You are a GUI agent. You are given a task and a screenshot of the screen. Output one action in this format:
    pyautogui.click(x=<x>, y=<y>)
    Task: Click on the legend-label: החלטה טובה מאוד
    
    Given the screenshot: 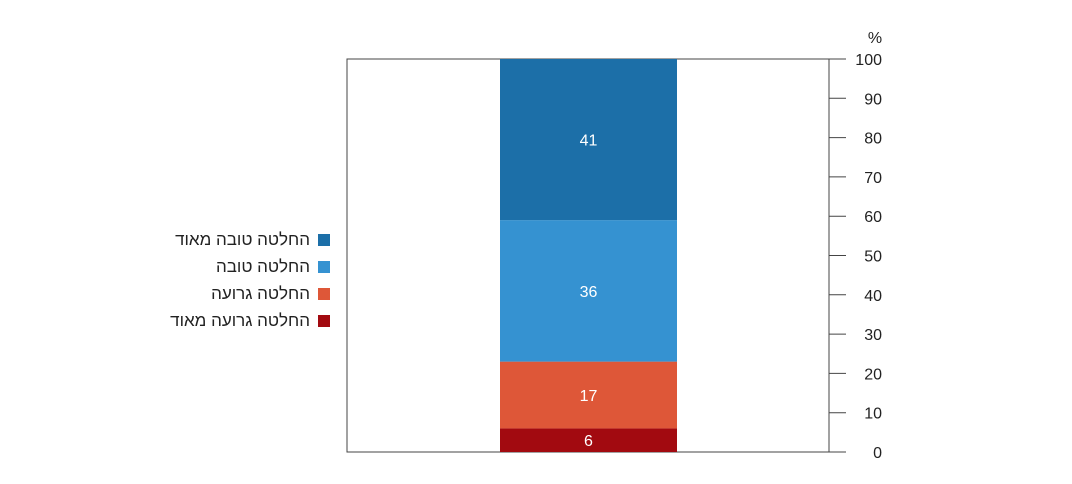 What is the action you would take?
    pyautogui.click(x=242, y=239)
    